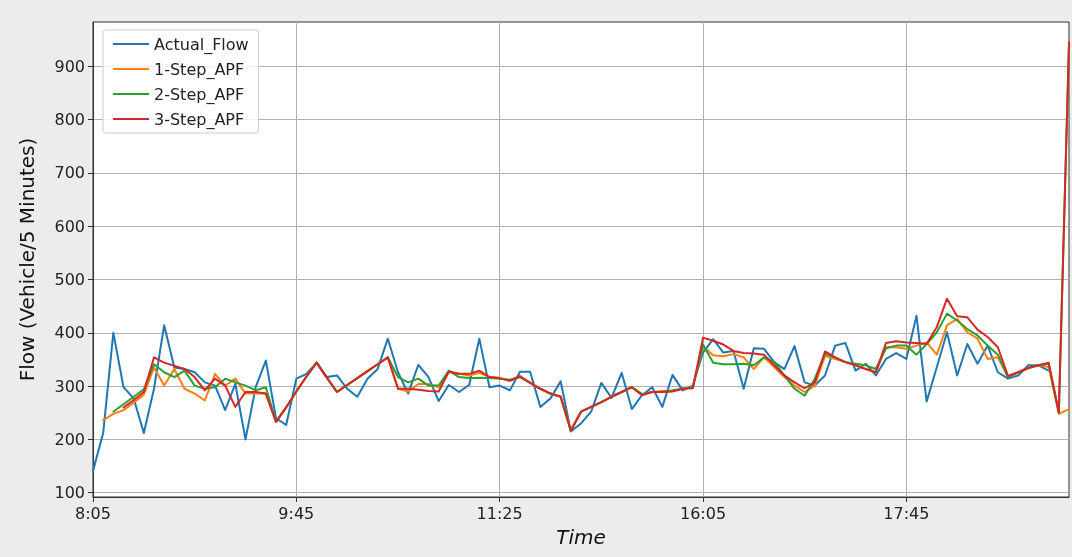 Image resolution: width=1072 pixels, height=557 pixels. What do you see at coordinates (69, 333) in the screenshot?
I see `y-tick-label: 400` at bounding box center [69, 333].